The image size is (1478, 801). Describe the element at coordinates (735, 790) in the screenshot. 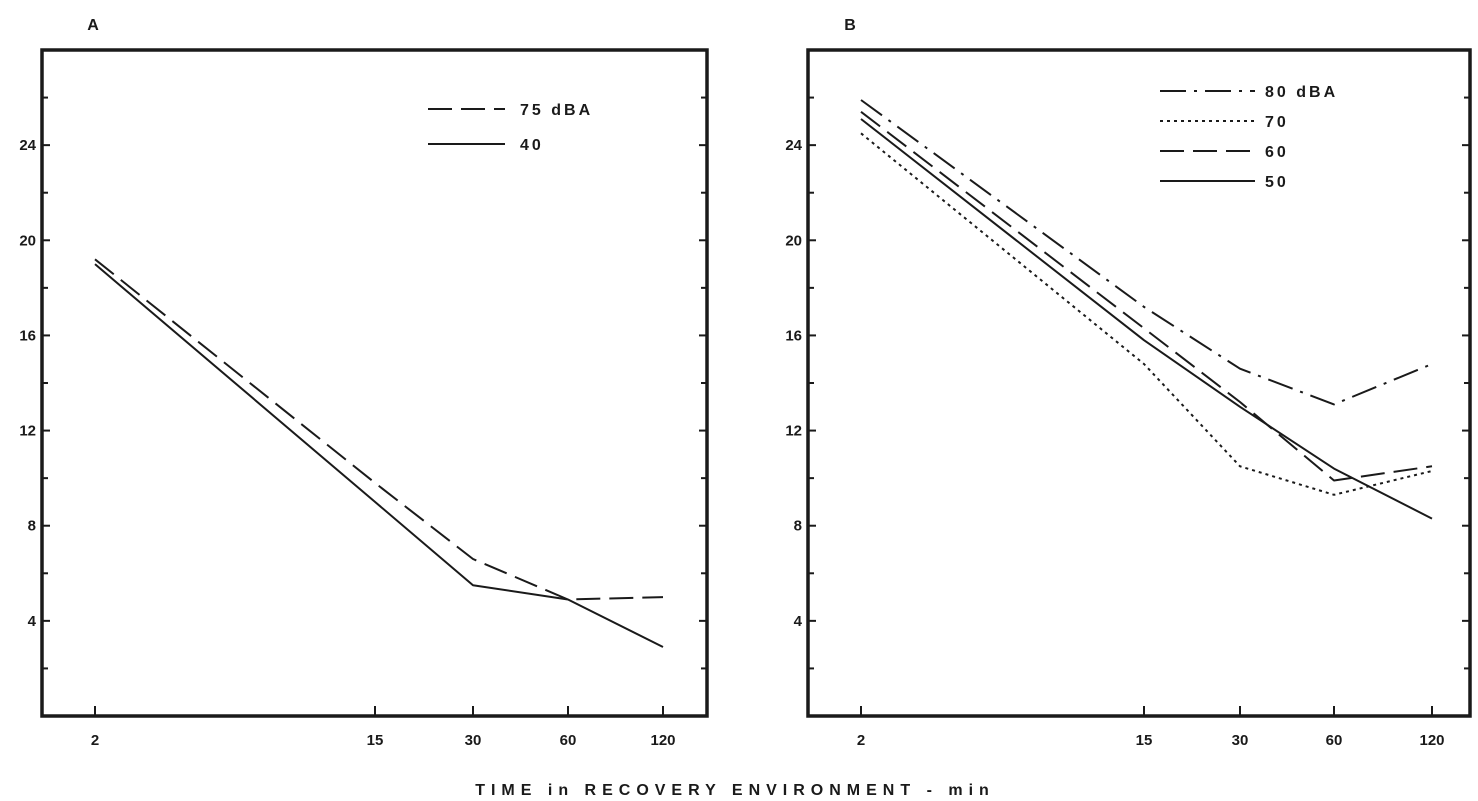

I see `x-axis-title: TIME in RECOVERY ENVIRONMENT - min` at that location.